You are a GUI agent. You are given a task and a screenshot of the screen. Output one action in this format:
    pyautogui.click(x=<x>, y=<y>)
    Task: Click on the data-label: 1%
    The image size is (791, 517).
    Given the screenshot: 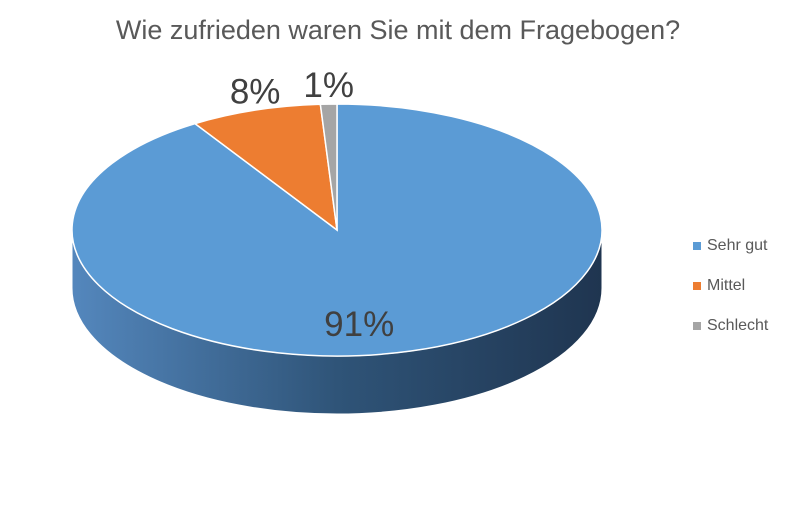 What is the action you would take?
    pyautogui.click(x=328, y=85)
    